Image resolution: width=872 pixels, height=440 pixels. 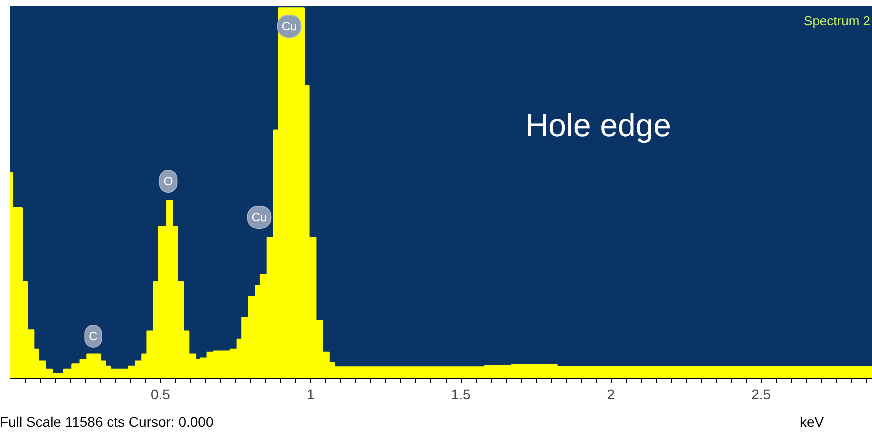 What do you see at coordinates (599, 126) in the screenshot?
I see `annotation: Hole edge` at bounding box center [599, 126].